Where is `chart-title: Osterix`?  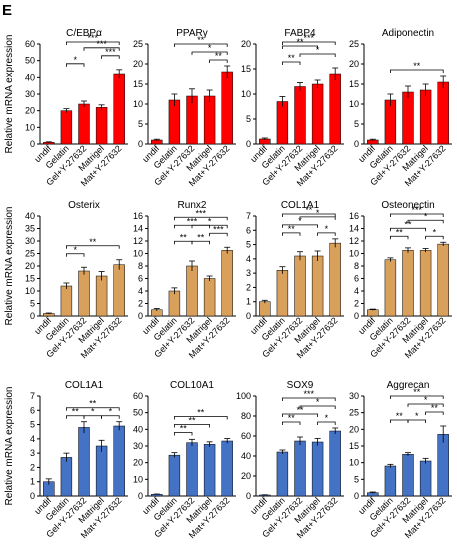 chart-title: Osterix is located at coordinates (84, 205).